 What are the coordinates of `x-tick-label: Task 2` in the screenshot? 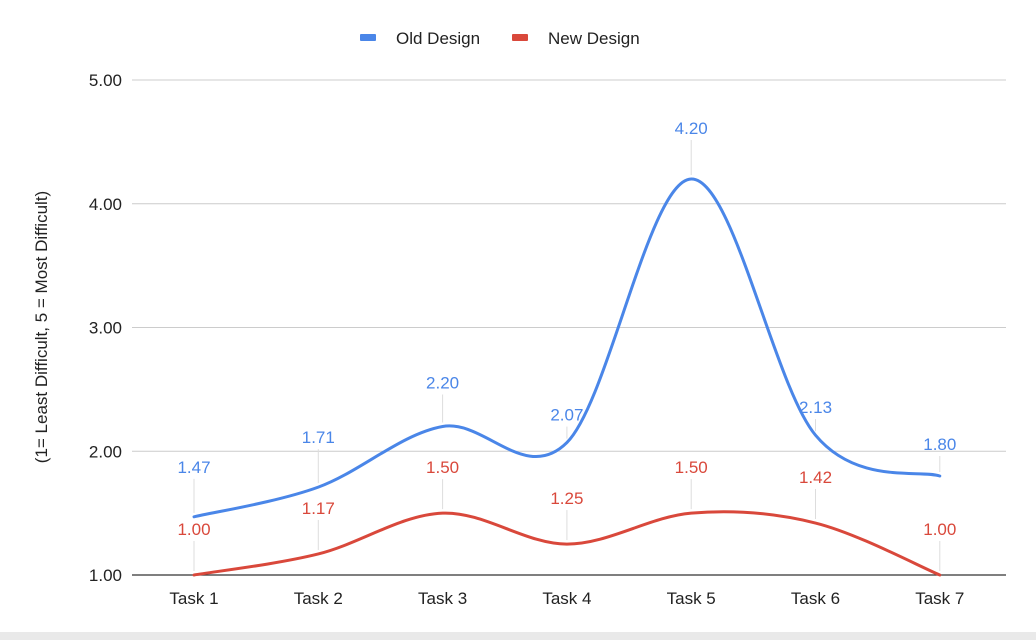 It's located at (318, 598).